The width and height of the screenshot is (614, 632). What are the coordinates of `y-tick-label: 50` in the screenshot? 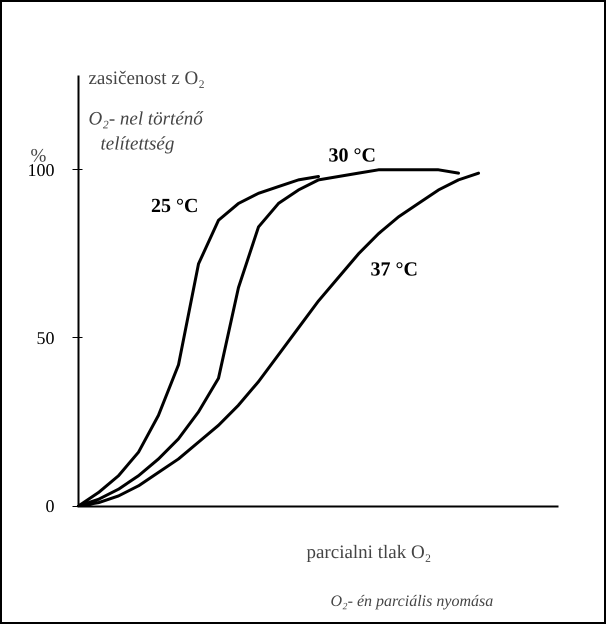 It's located at (45, 338).